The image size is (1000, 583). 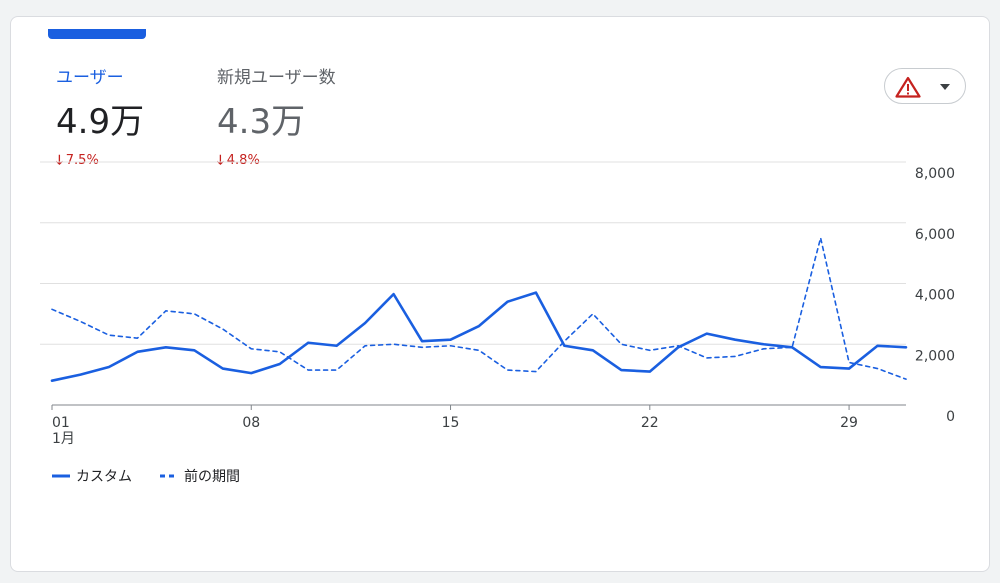 I want to click on metric-users-value: 4.9万, so click(x=100, y=122).